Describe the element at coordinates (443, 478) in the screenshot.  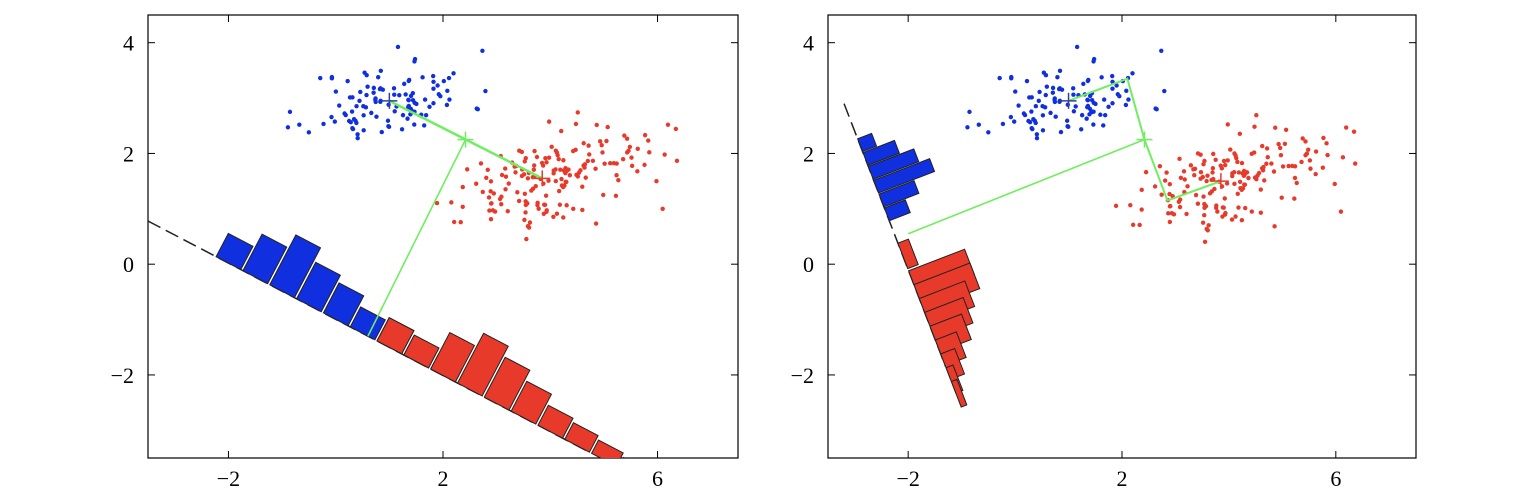
I see `x-tick-label: 2` at that location.